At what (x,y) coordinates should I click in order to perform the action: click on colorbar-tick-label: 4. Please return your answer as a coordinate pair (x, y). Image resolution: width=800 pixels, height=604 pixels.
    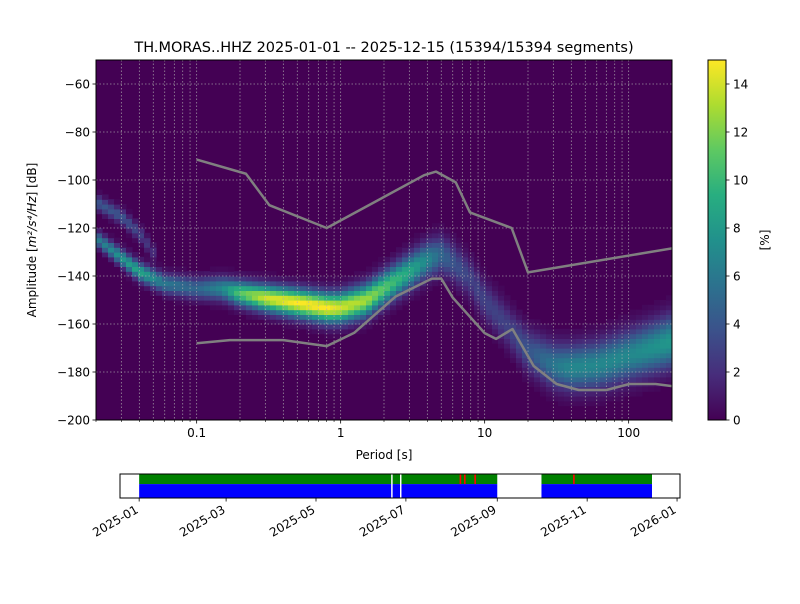
    Looking at the image, I should click on (737, 325).